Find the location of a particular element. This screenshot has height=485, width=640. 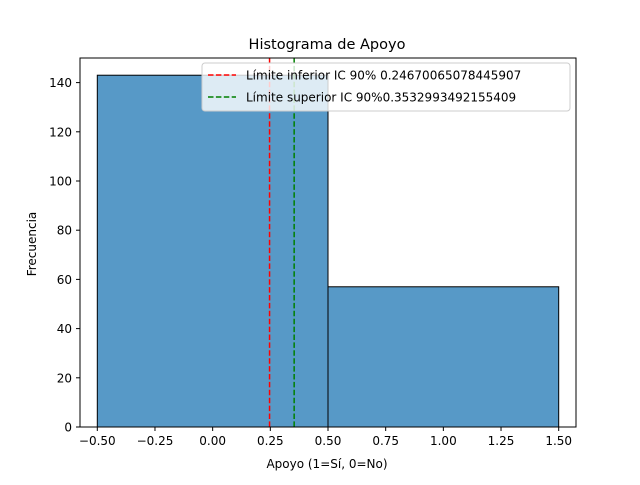

y-tick-label: 80 is located at coordinates (64, 231).